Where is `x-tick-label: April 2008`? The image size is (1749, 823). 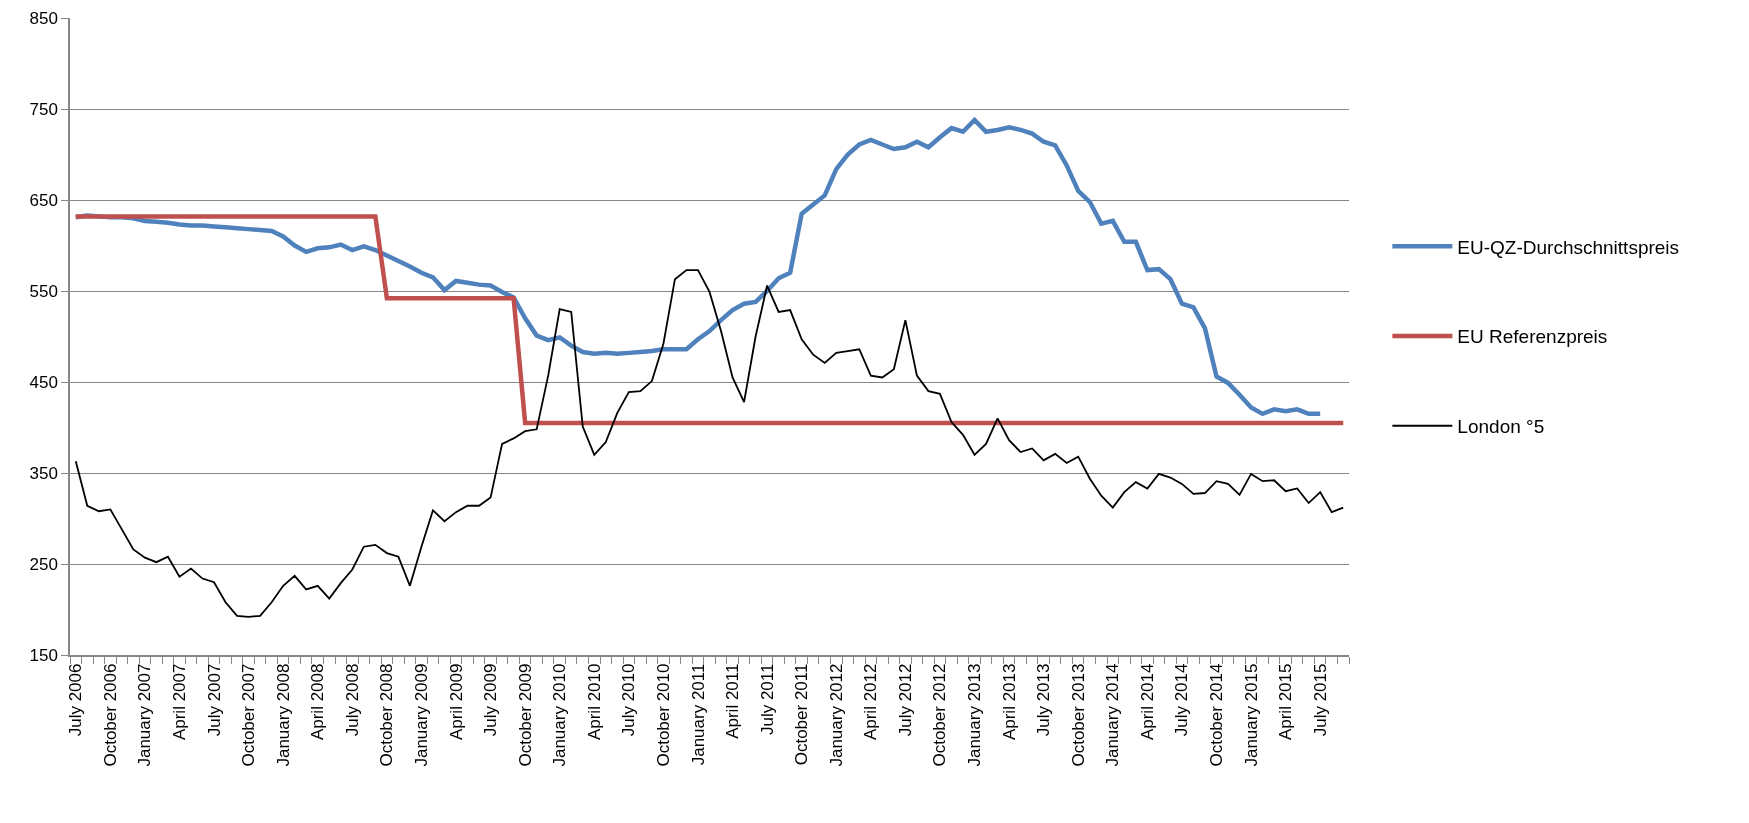
x-tick-label: April 2008 is located at coordinates (318, 702).